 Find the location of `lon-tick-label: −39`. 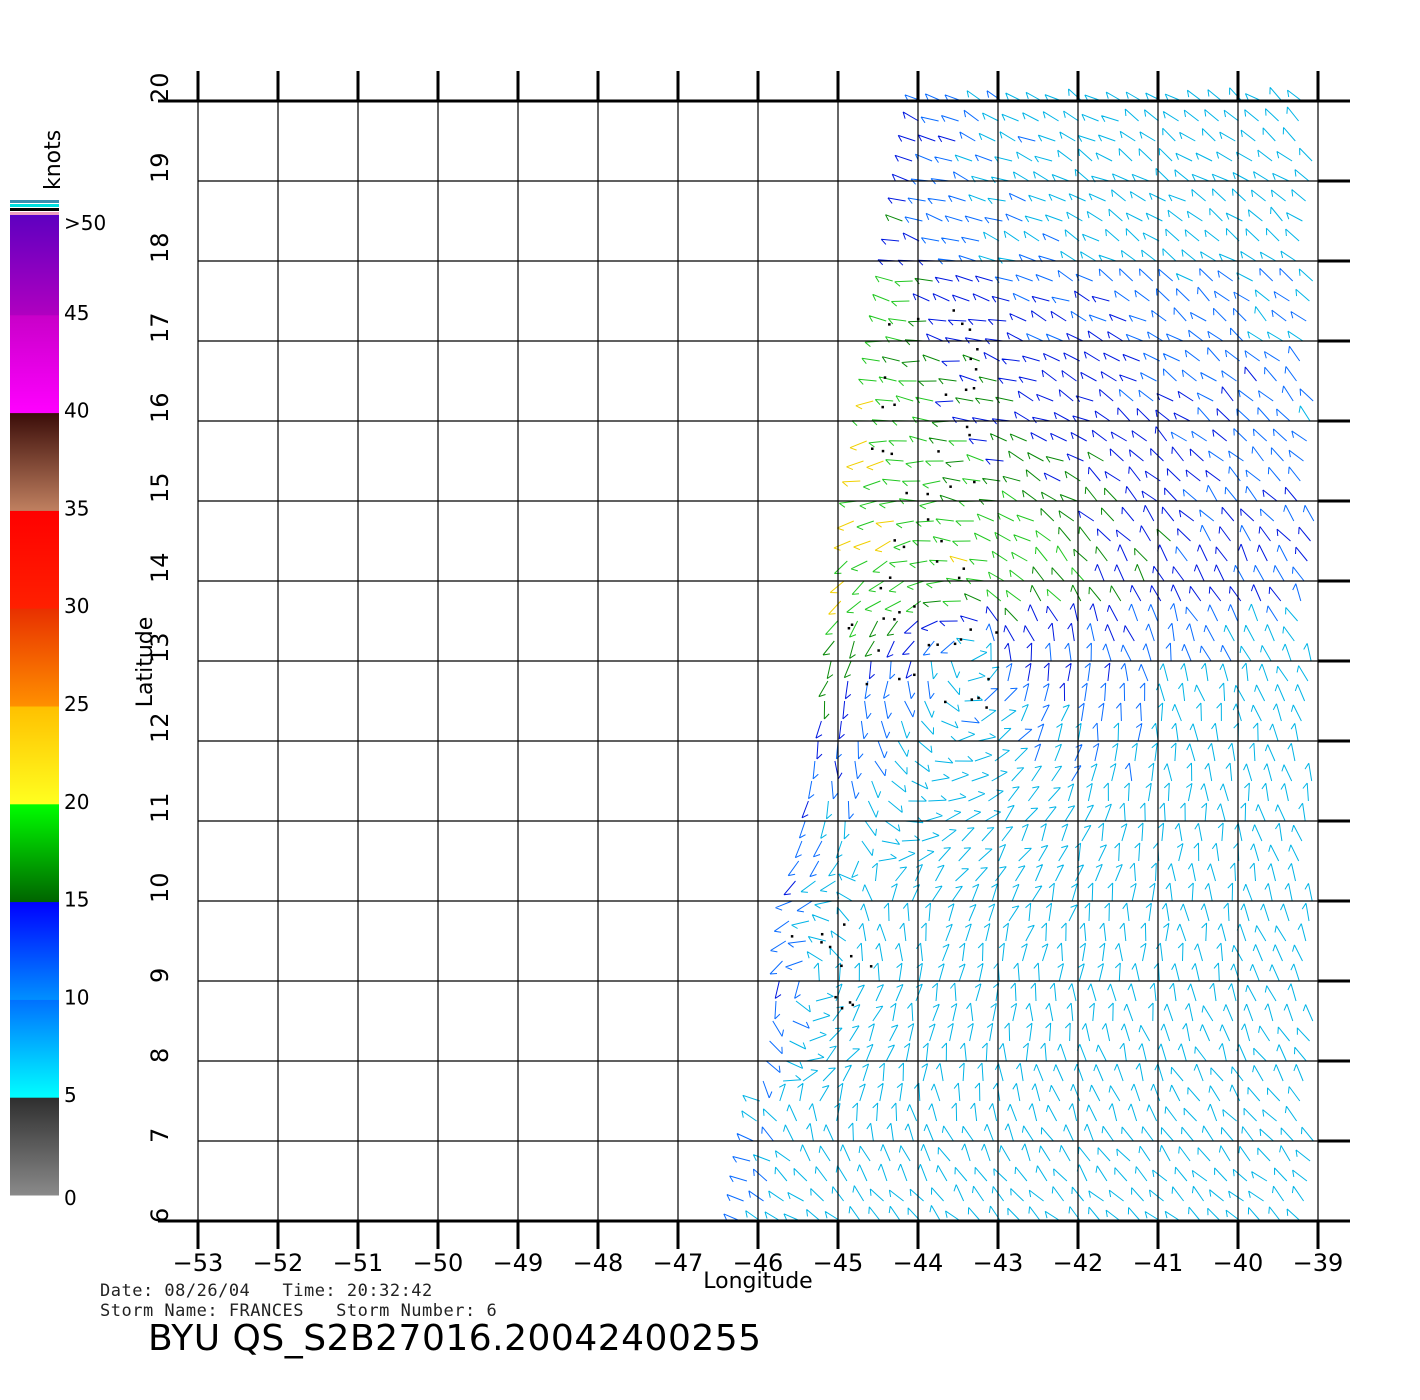

lon-tick-label: −39 is located at coordinates (1318, 1263).